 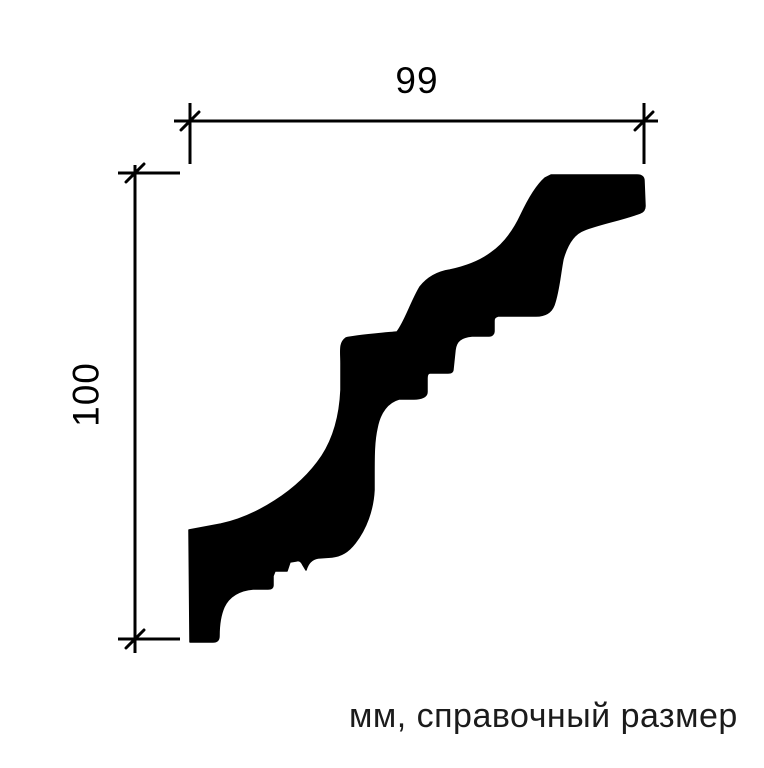 What do you see at coordinates (135, 173) in the screenshot?
I see `height-tick-top-icon` at bounding box center [135, 173].